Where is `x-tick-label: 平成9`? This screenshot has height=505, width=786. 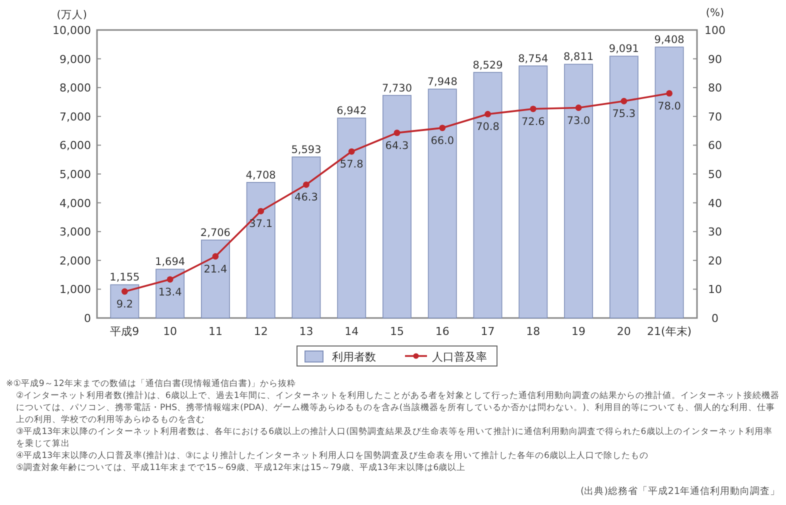 x-tick-label: 平成9 is located at coordinates (125, 331).